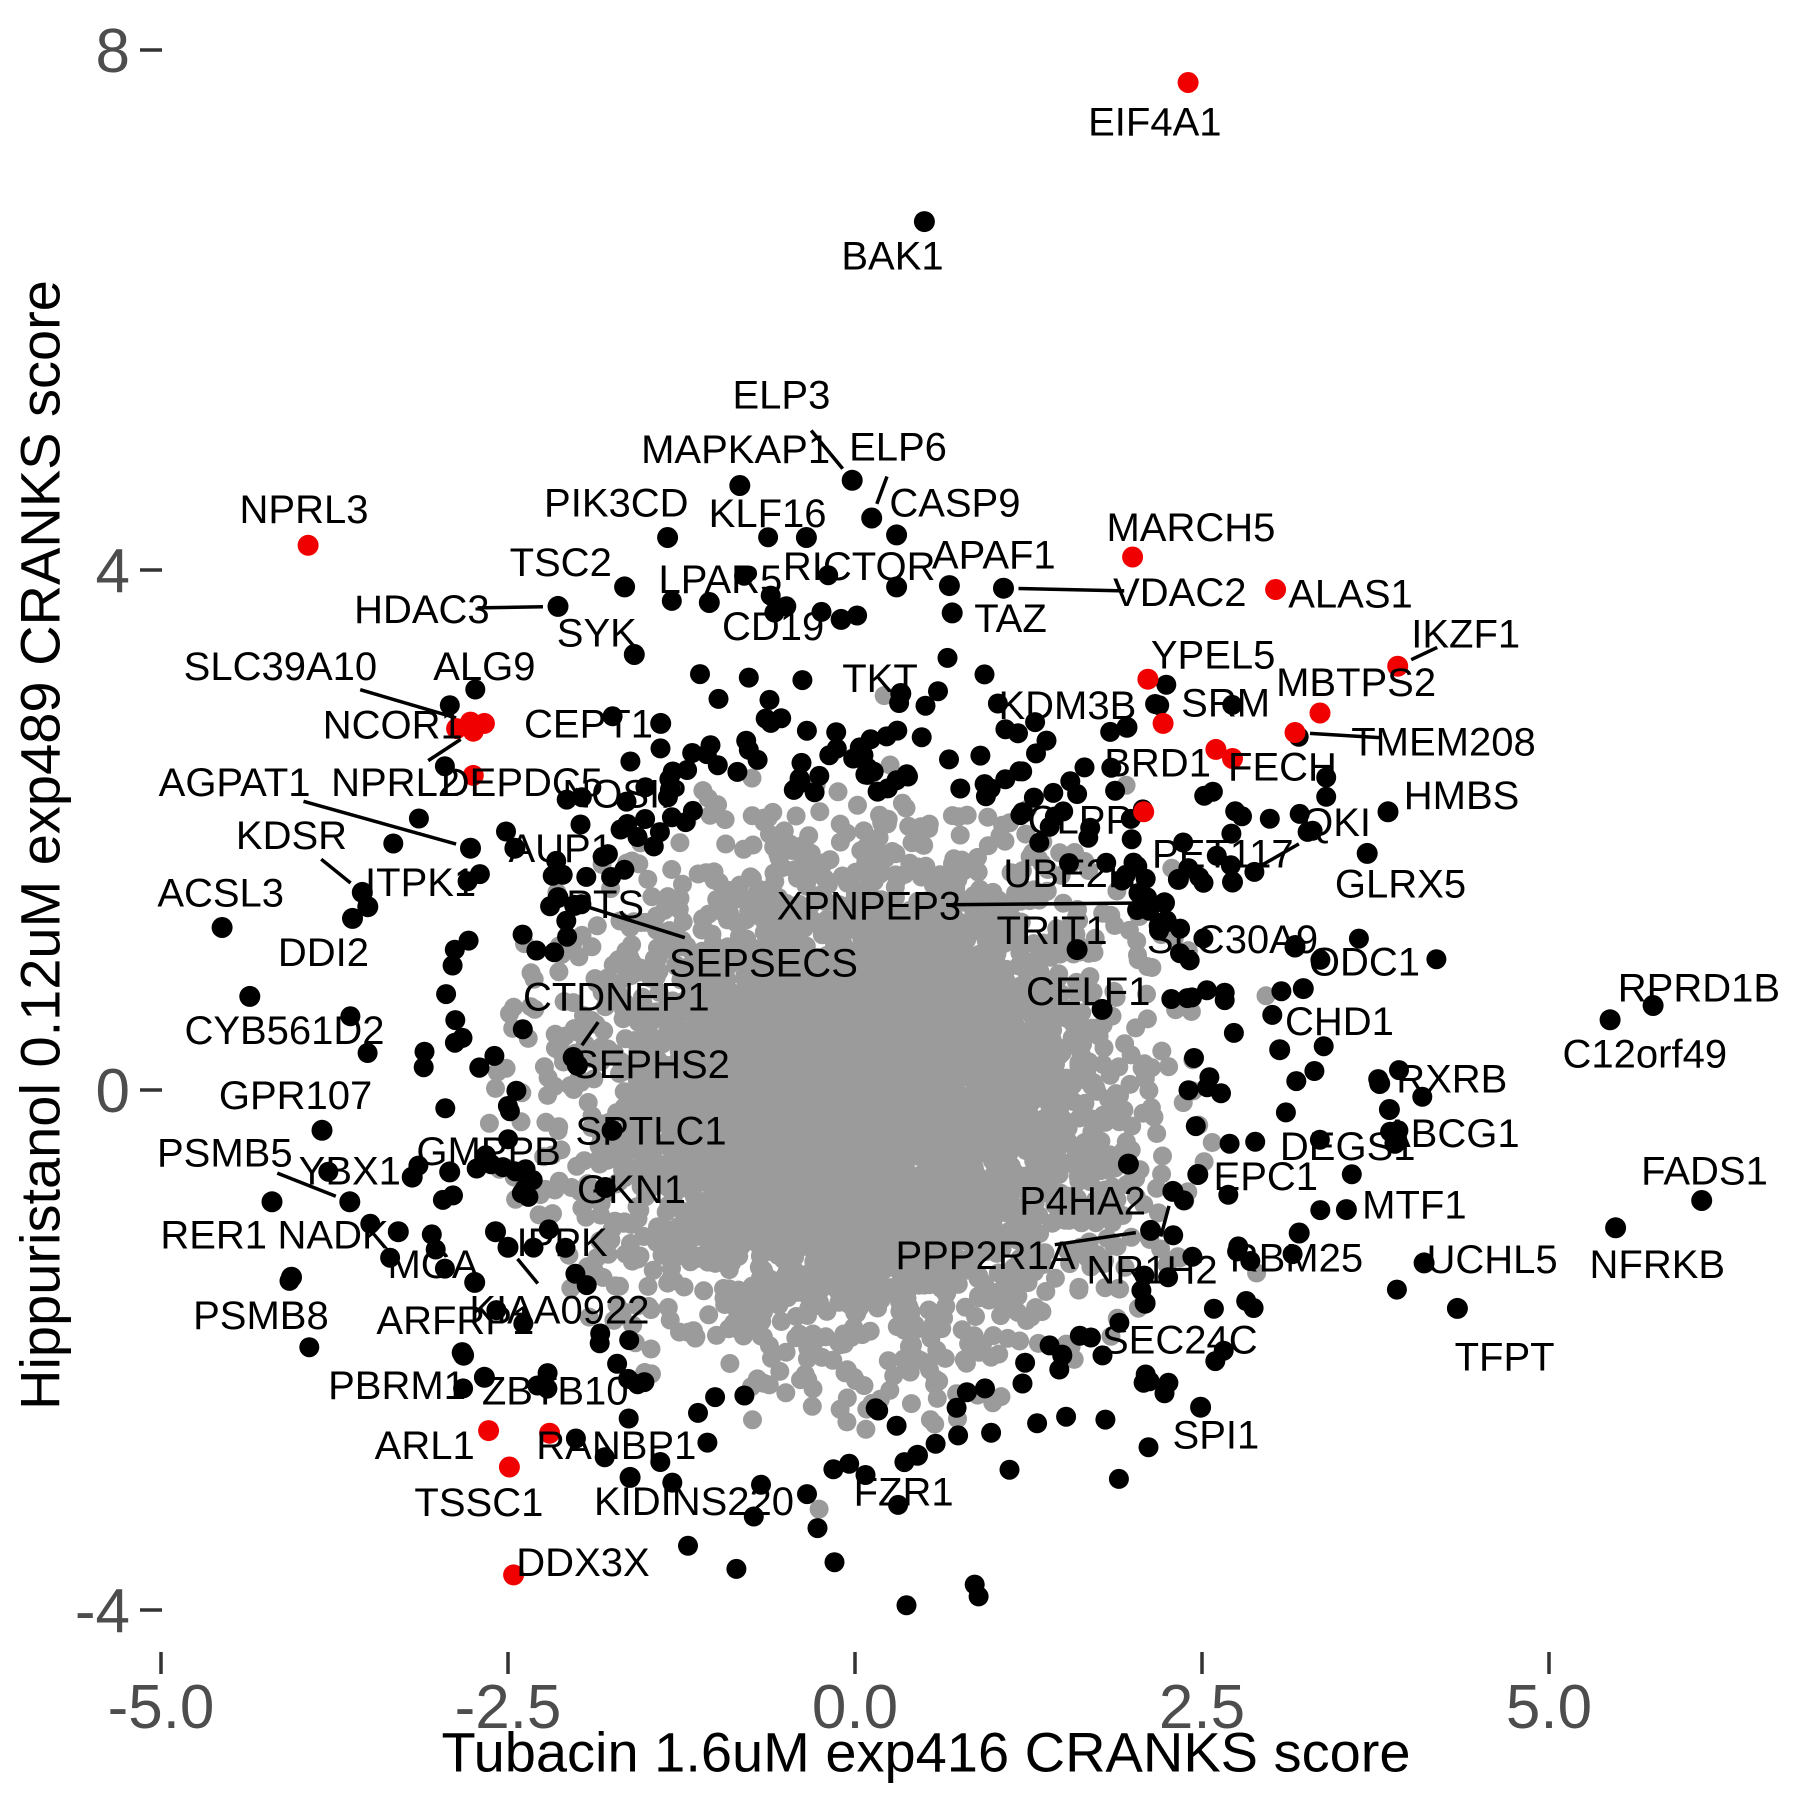 The width and height of the screenshot is (1800, 1800). I want to click on gene-label-ALG9: ALG9, so click(484, 667).